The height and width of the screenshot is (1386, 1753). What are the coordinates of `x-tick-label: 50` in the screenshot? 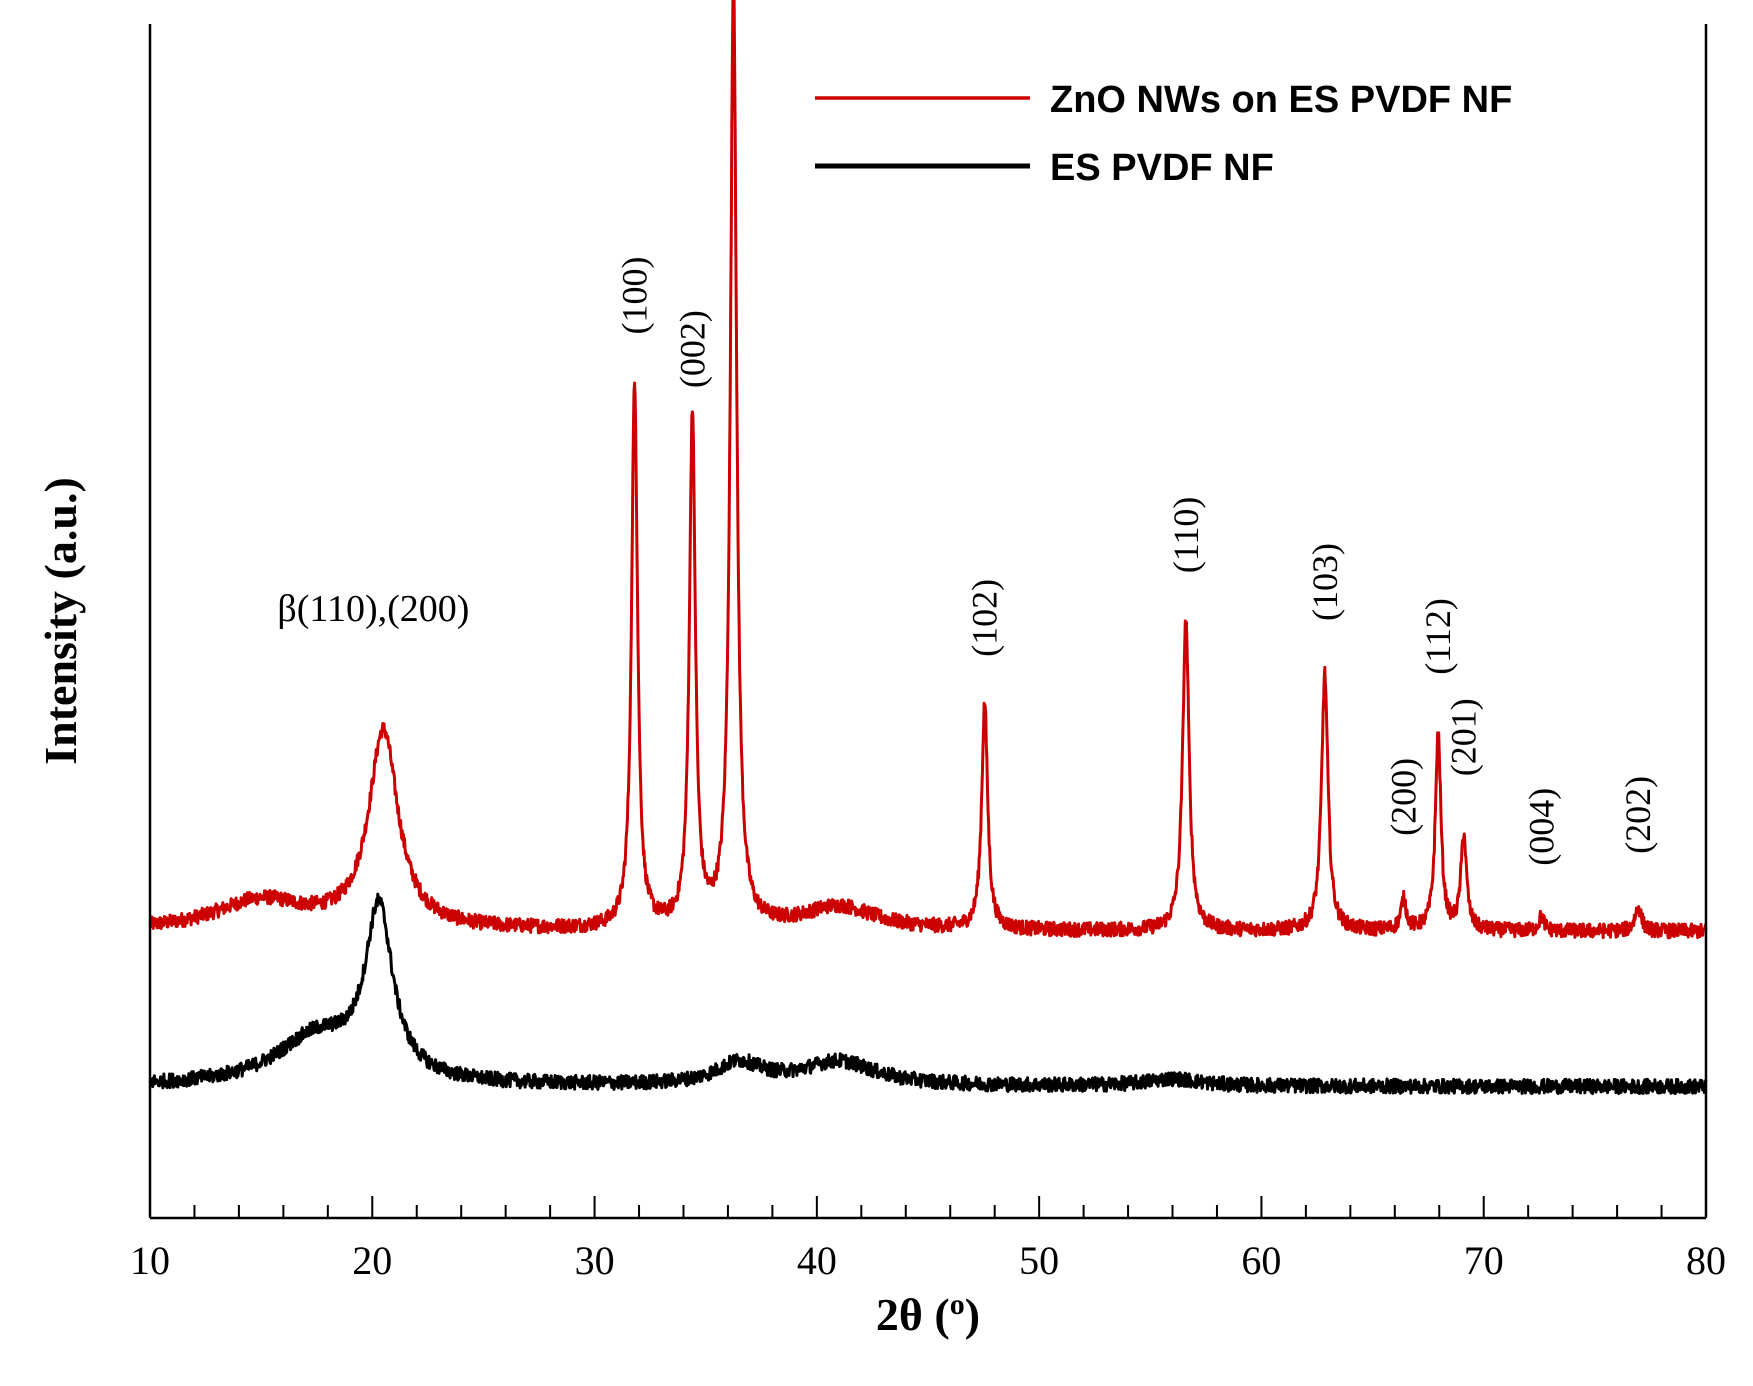 It's located at (1039, 1260).